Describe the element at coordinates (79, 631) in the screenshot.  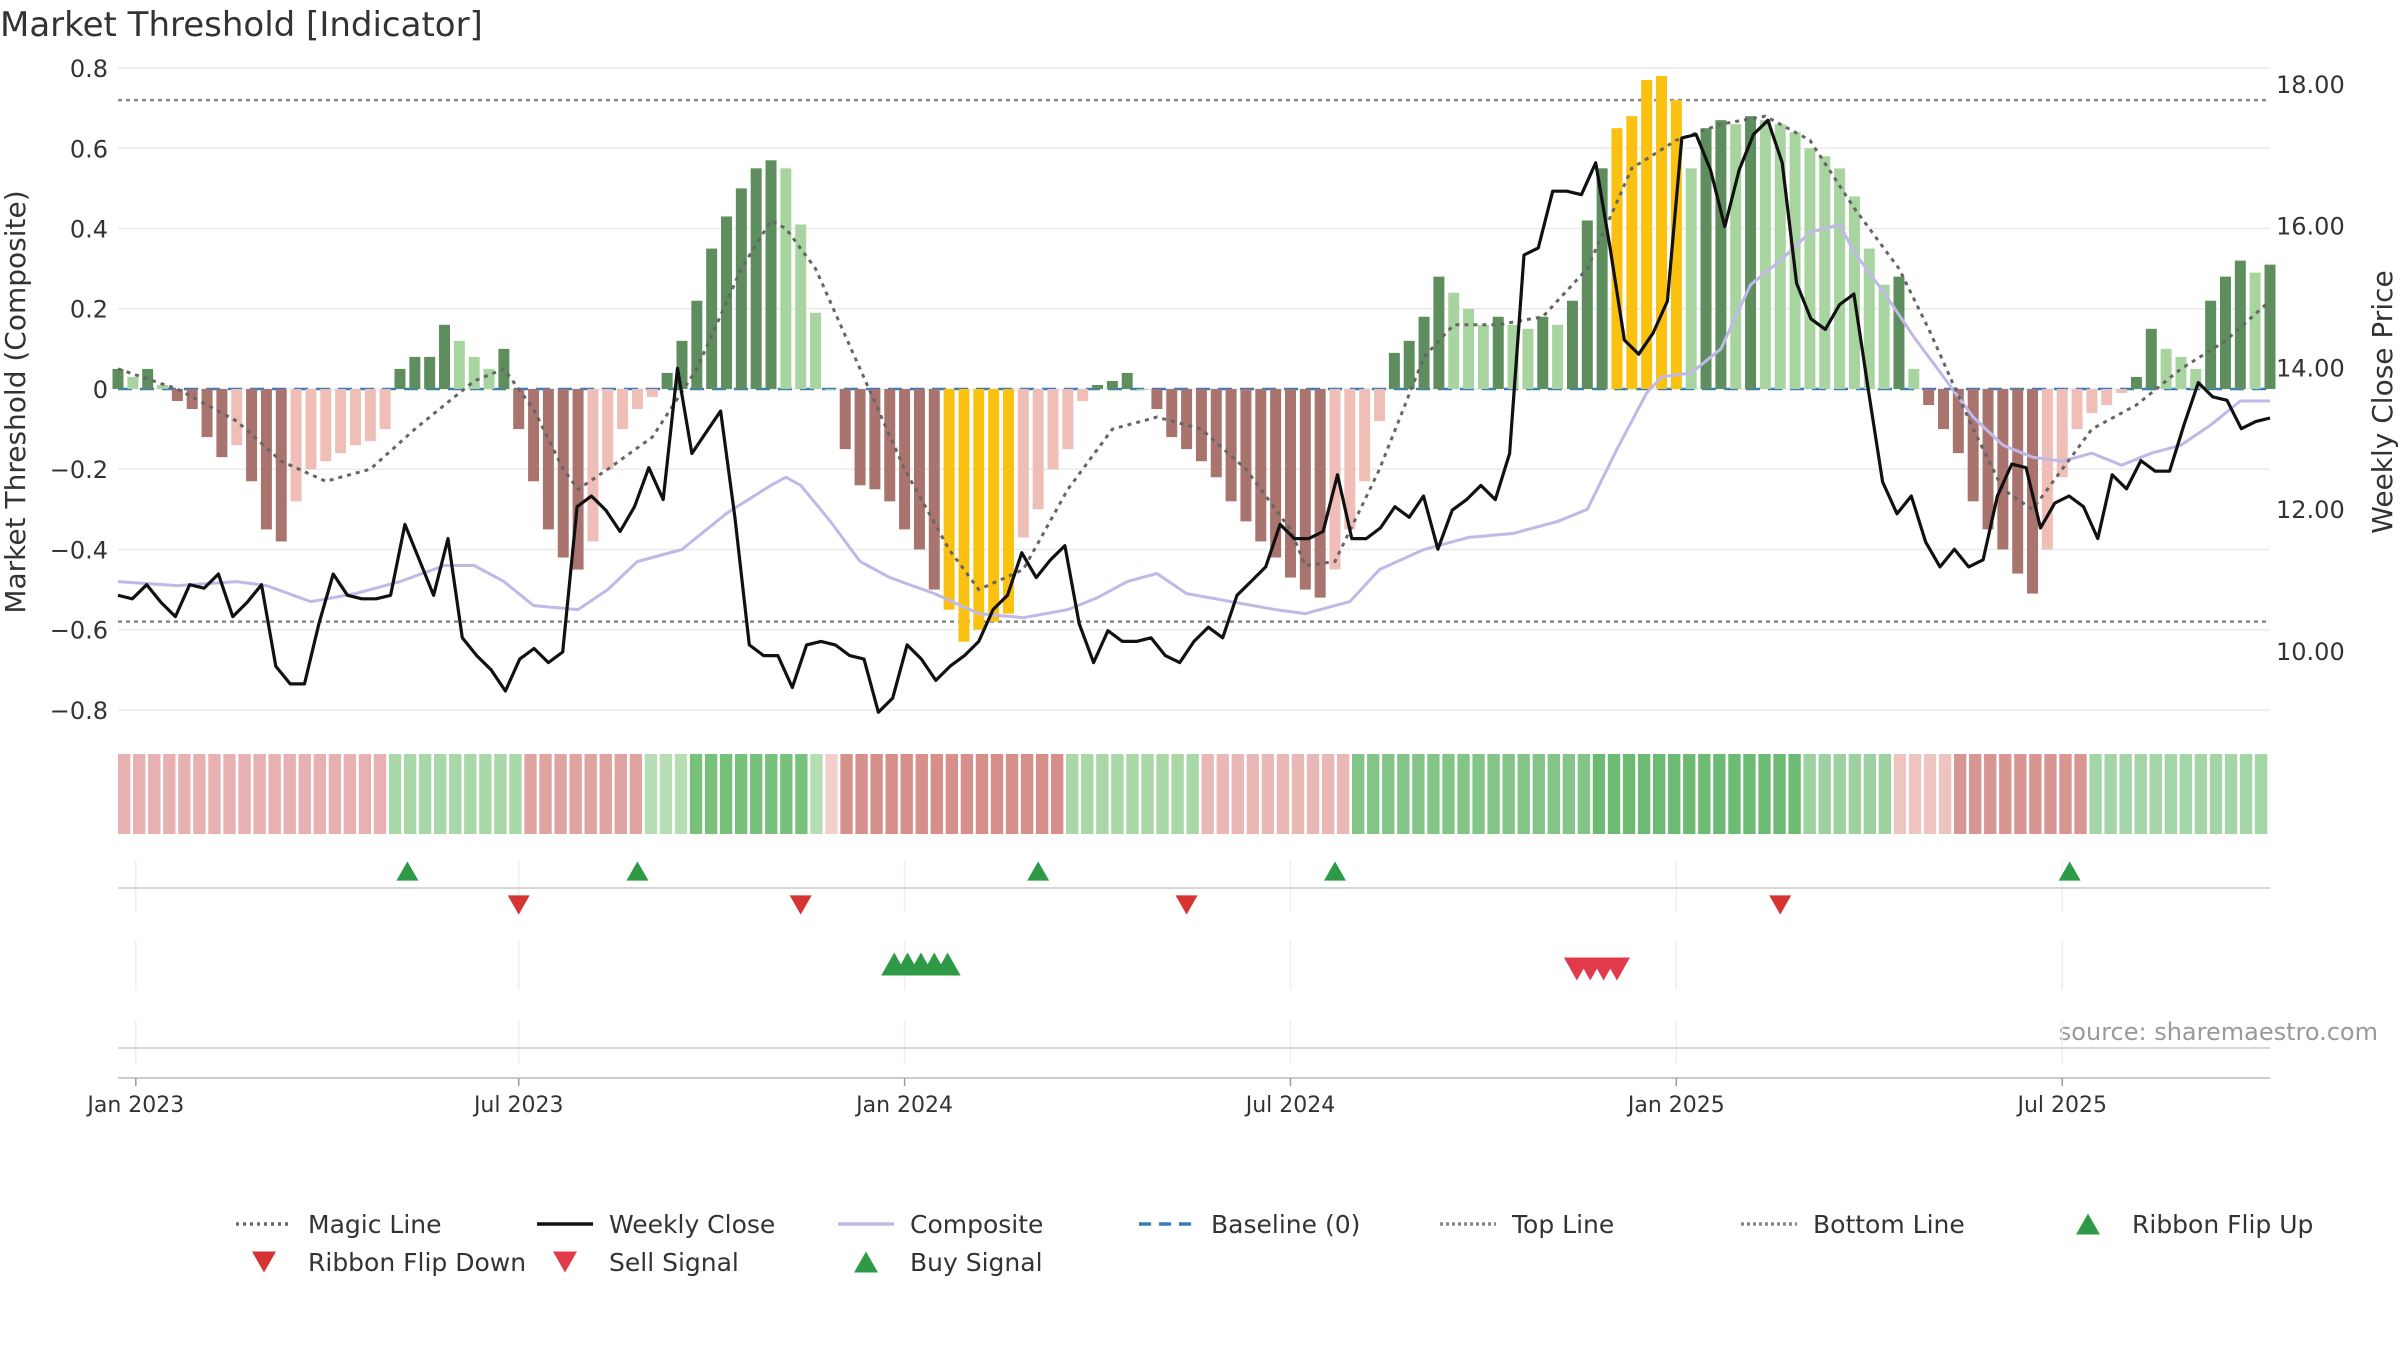
I see `y-tick-left: −0.6` at that location.